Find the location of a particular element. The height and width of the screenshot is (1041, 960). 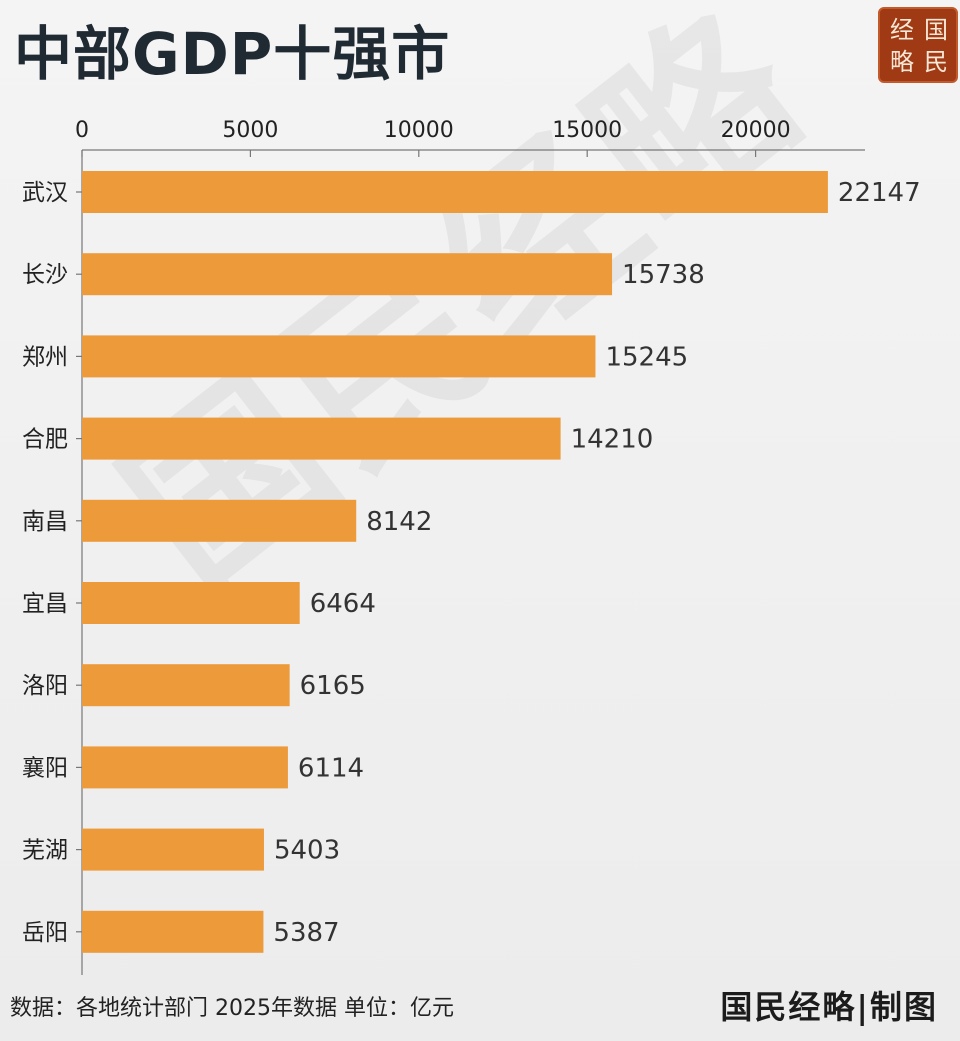

category-label: 宜昌 is located at coordinates (45, 604).